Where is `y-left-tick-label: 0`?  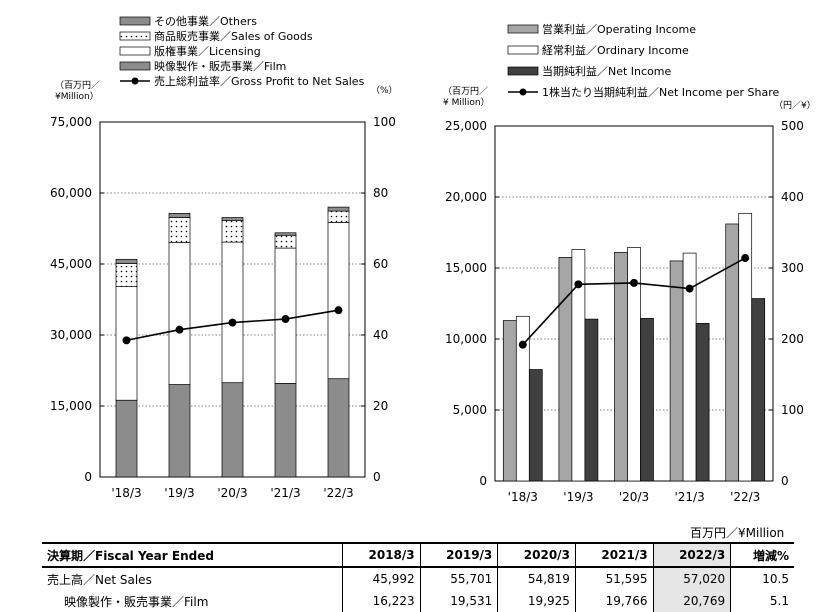 y-left-tick-label: 0 is located at coordinates (88, 477).